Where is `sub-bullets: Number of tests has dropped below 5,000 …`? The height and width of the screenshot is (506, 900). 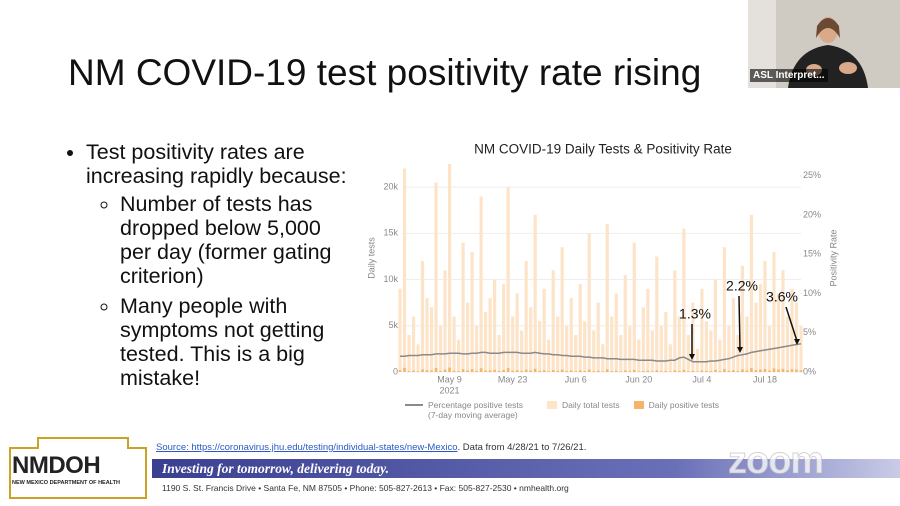
sub-bullets: Number of tests has dropped below 5,000 … is located at coordinates (221, 291).